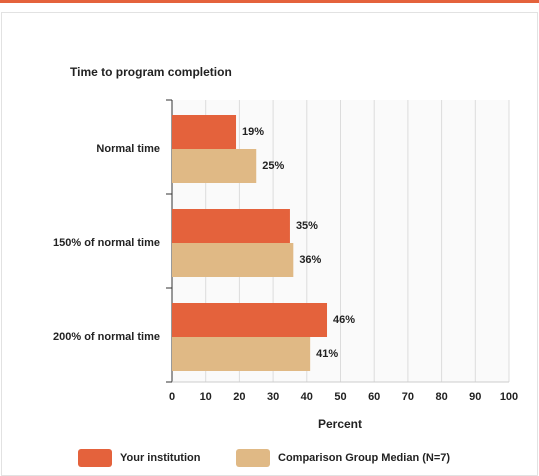 This screenshot has height=476, width=539. I want to click on top-accent, so click(269, 1).